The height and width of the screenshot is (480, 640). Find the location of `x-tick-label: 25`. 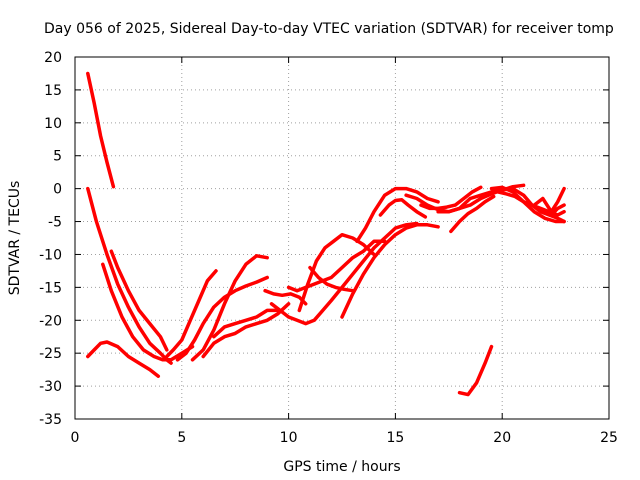

x-tick-label: 25 is located at coordinates (609, 438).